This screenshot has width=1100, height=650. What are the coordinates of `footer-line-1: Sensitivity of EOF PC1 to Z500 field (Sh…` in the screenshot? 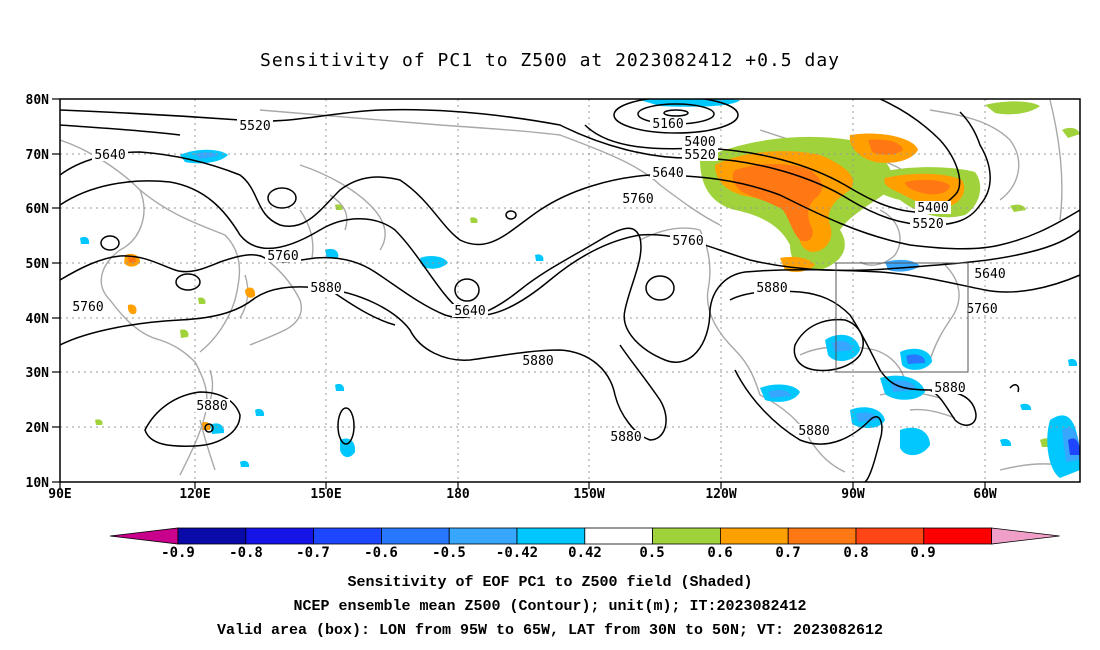 It's located at (550, 582).